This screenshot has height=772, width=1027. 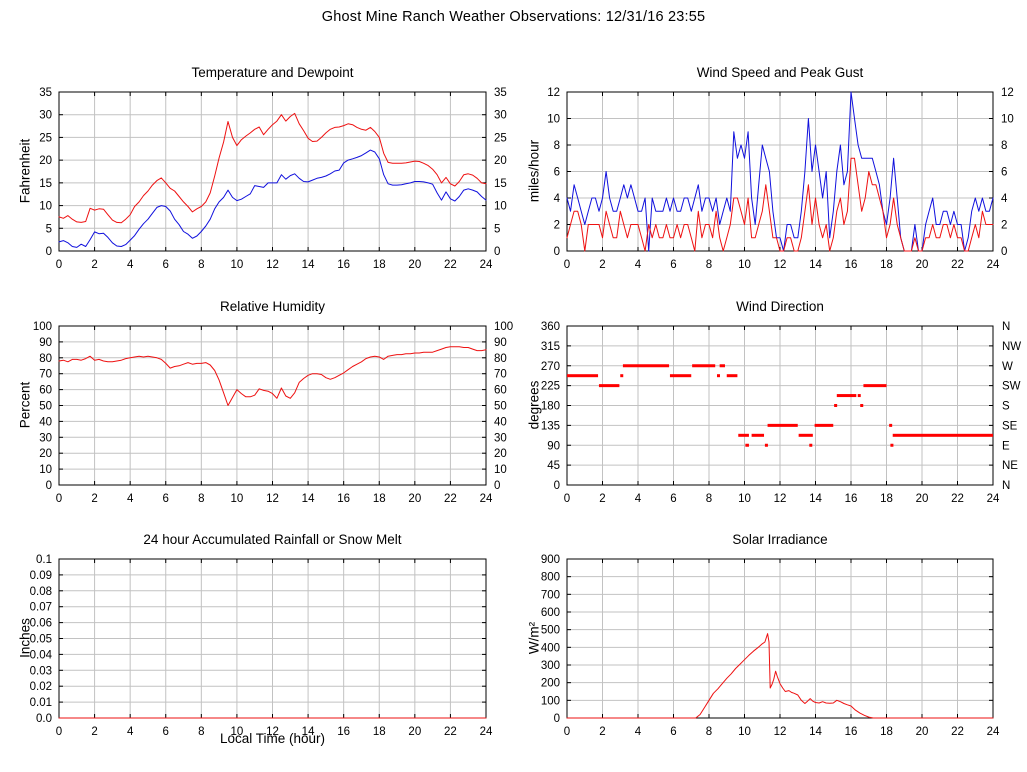 I want to click on y-tick-label: 225, so click(x=550, y=387).